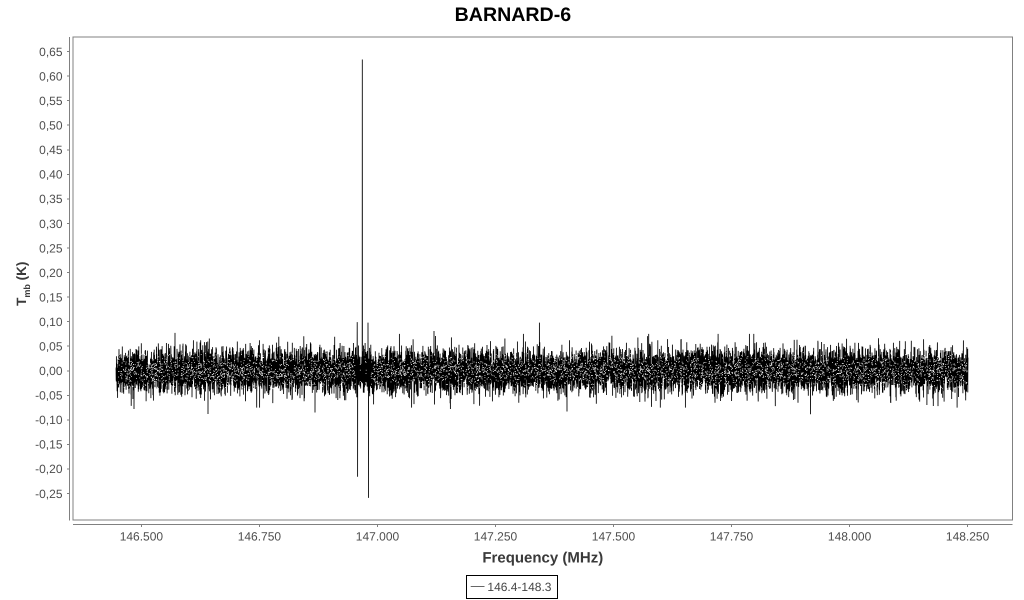 This screenshot has width=1024, height=600. I want to click on svg-text: 147.000, so click(378, 536).